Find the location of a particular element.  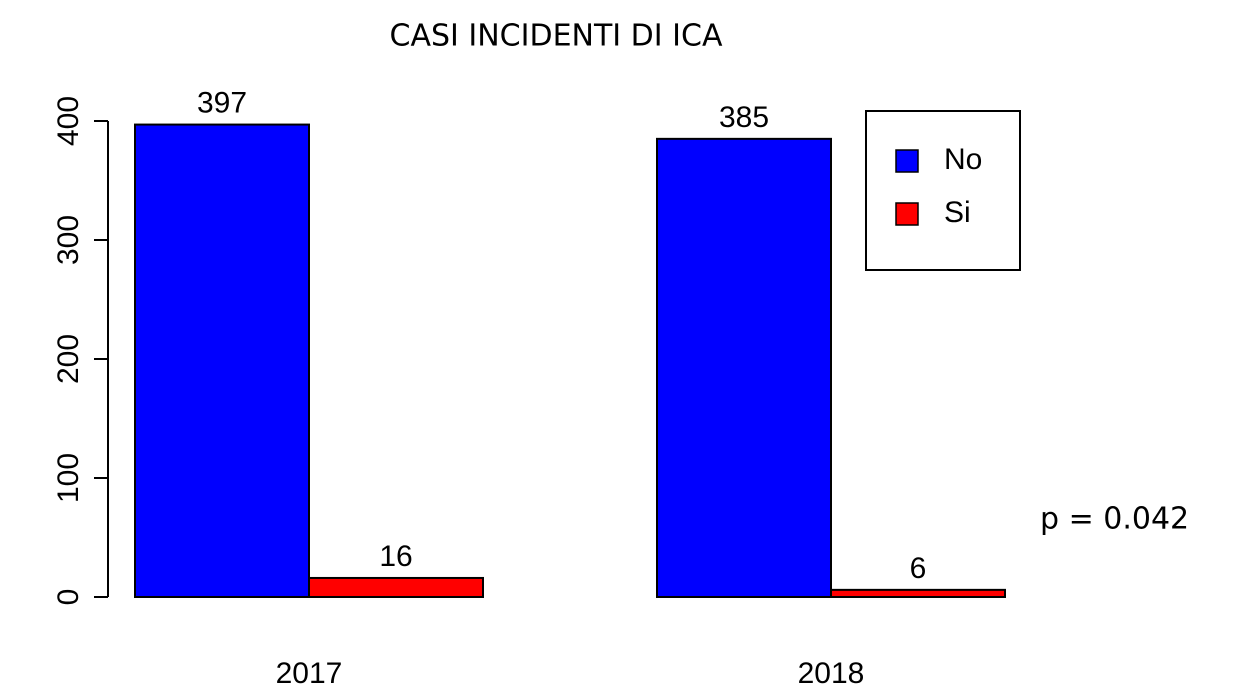

y-tick-label: 0 is located at coordinates (68, 597).